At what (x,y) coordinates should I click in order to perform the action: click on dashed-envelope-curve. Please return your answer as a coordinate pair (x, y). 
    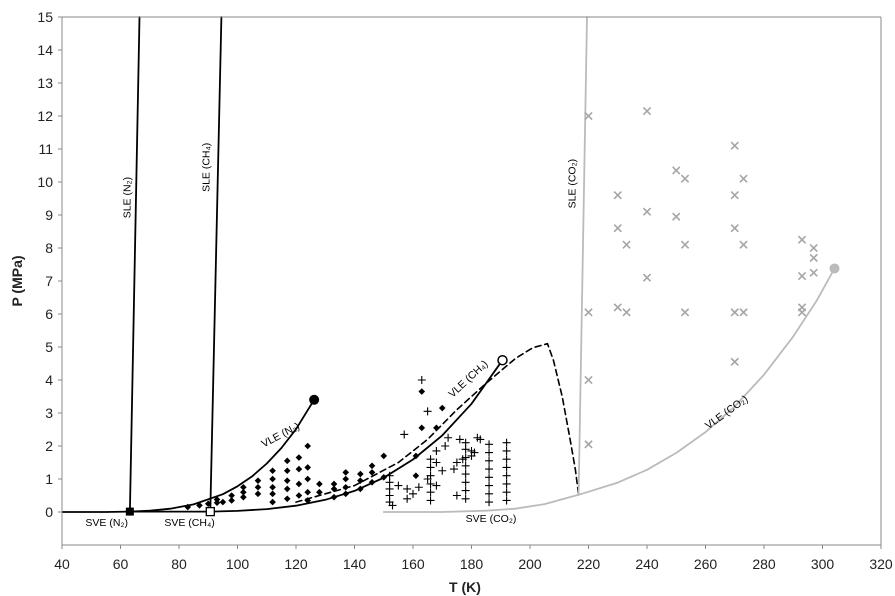
    Looking at the image, I should click on (437, 422).